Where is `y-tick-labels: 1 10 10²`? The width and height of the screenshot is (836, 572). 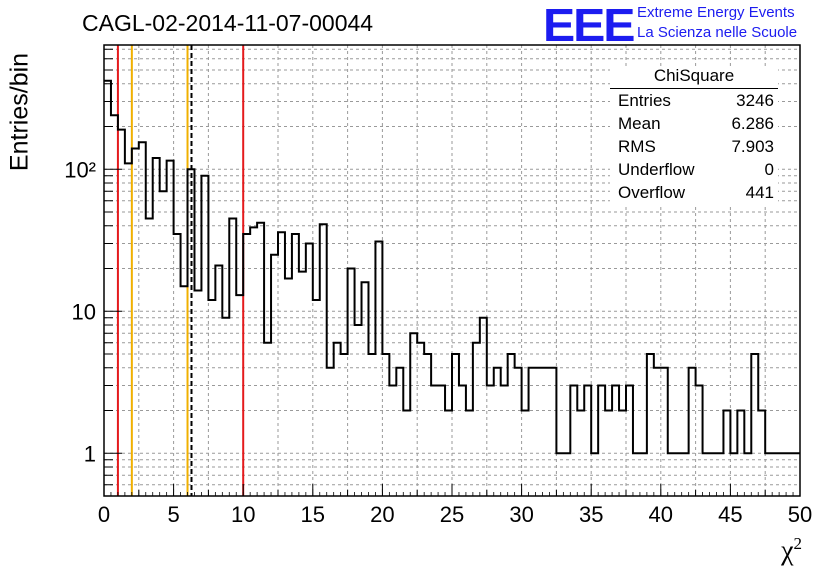
y-tick-labels: 1 10 10² is located at coordinates (80, 311).